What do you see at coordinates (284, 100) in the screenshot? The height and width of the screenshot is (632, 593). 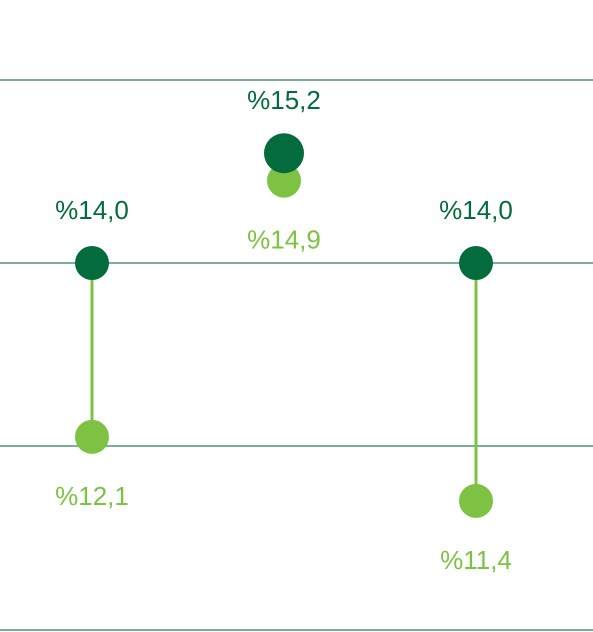 I see `dark-label-2: %15,2` at bounding box center [284, 100].